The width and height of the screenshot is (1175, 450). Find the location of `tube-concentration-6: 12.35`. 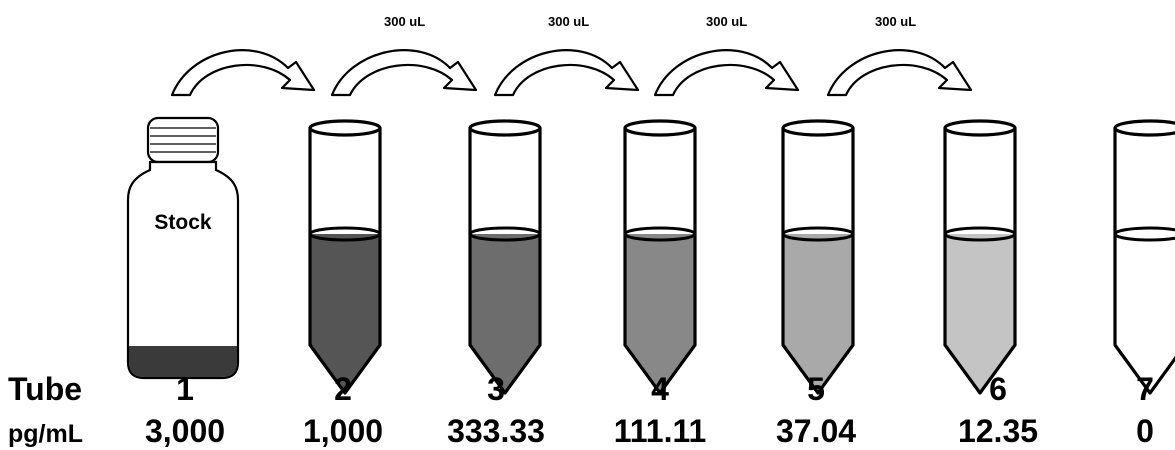

tube-concentration-6: 12.35 is located at coordinates (998, 431).